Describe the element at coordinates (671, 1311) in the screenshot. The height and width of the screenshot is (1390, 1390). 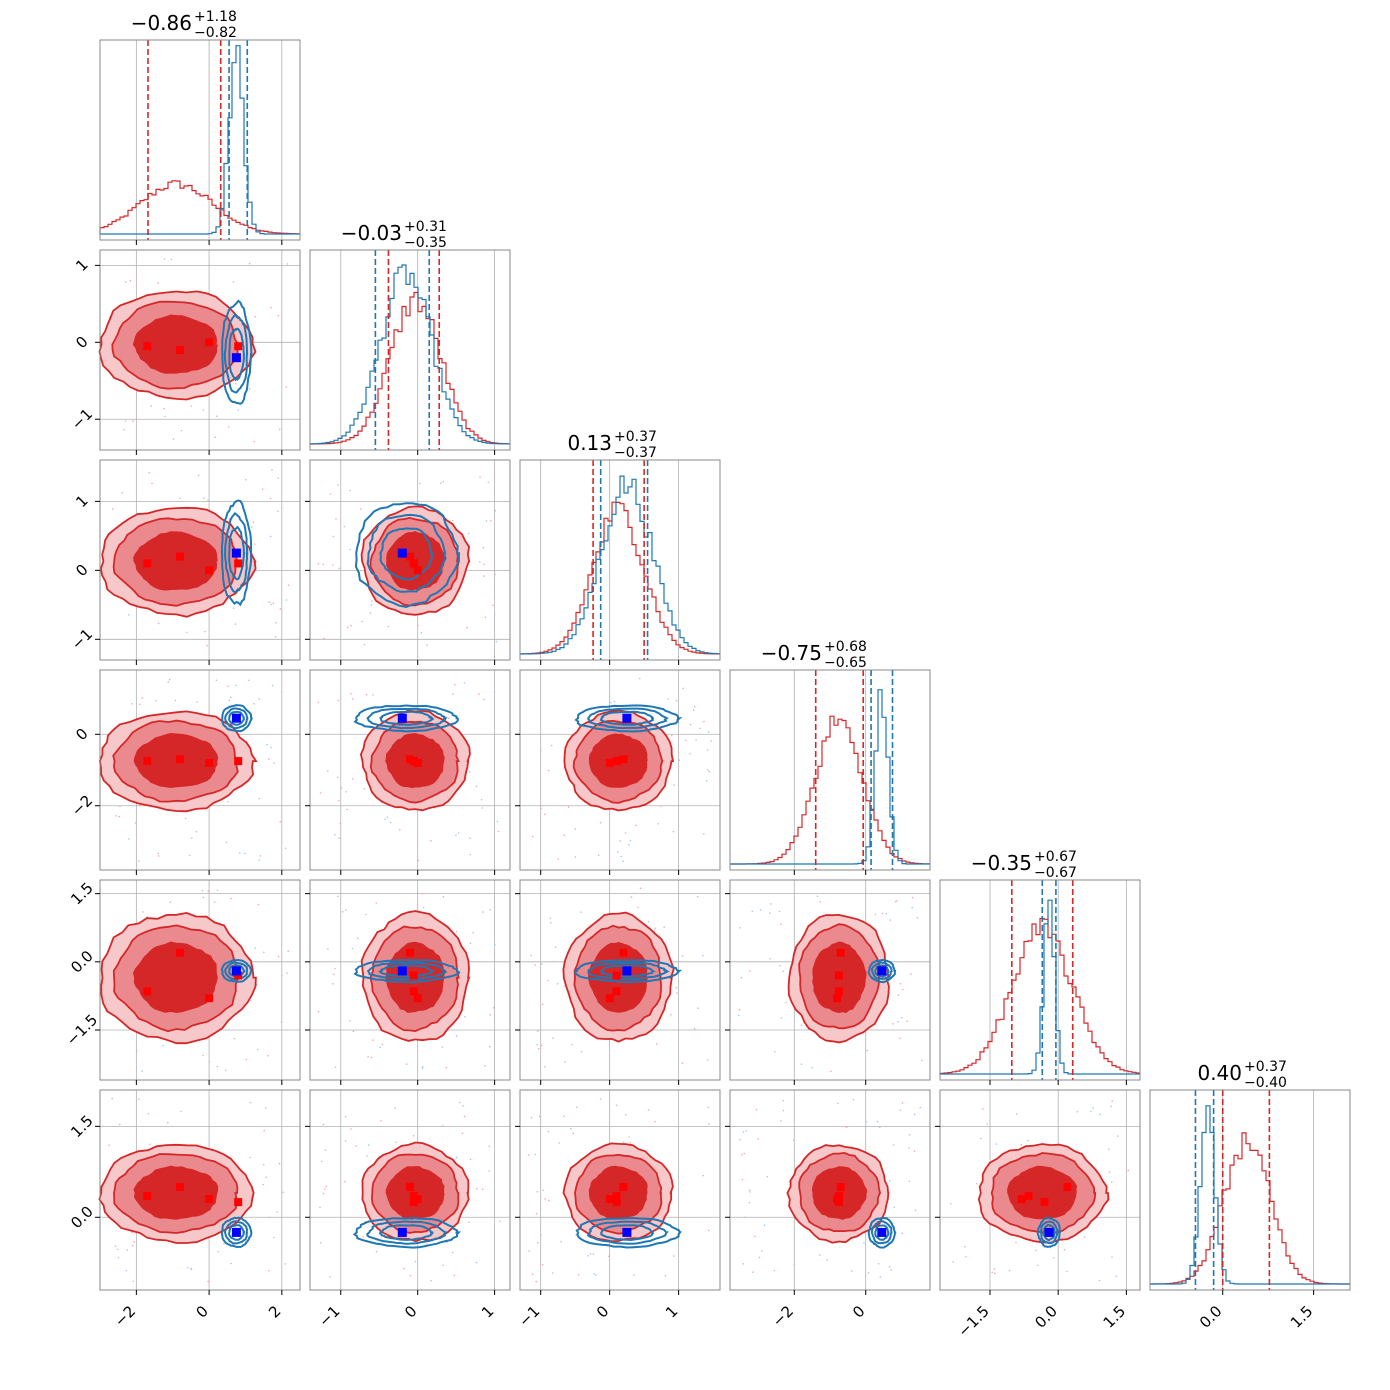
I see `x-tick-label: 1` at that location.